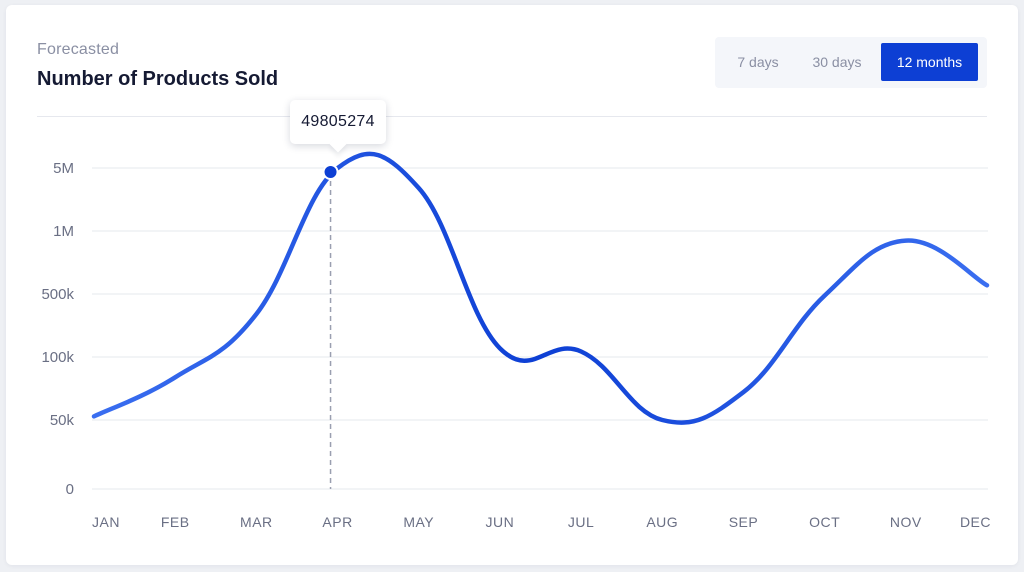 Image resolution: width=1024 pixels, height=572 pixels. What do you see at coordinates (418, 522) in the screenshot?
I see `x-tick-label: MAY` at bounding box center [418, 522].